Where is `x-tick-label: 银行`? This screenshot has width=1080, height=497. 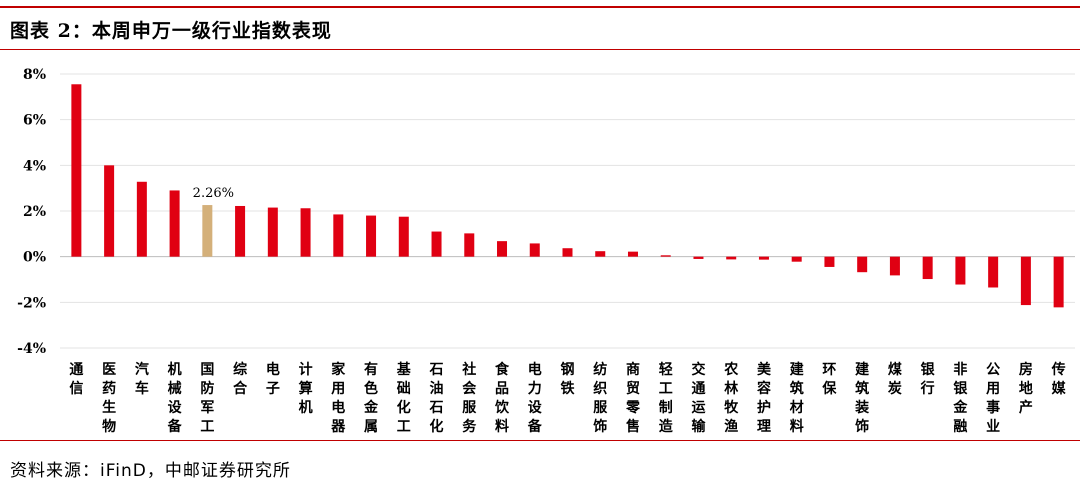 x-tick-label: 银行 is located at coordinates (928, 379).